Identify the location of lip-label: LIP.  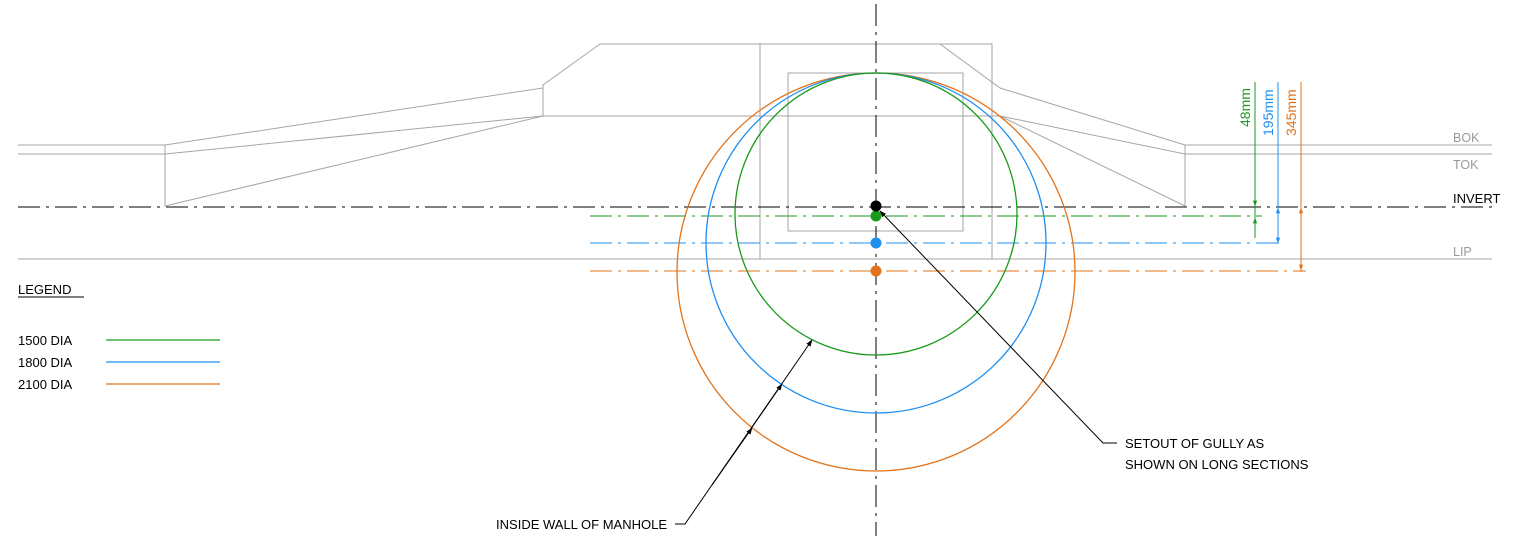
(1462, 252).